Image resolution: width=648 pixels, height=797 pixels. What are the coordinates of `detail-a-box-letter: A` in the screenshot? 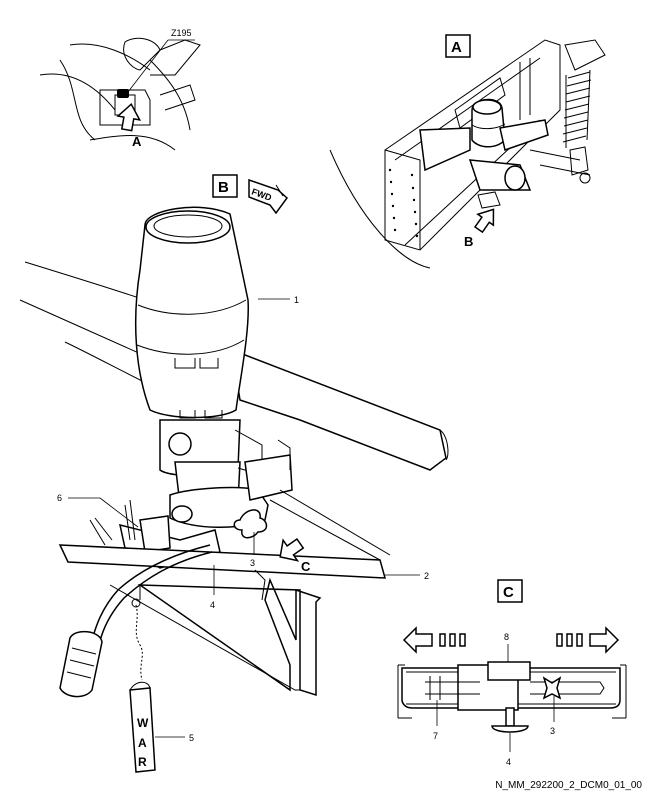 It's located at (456, 47).